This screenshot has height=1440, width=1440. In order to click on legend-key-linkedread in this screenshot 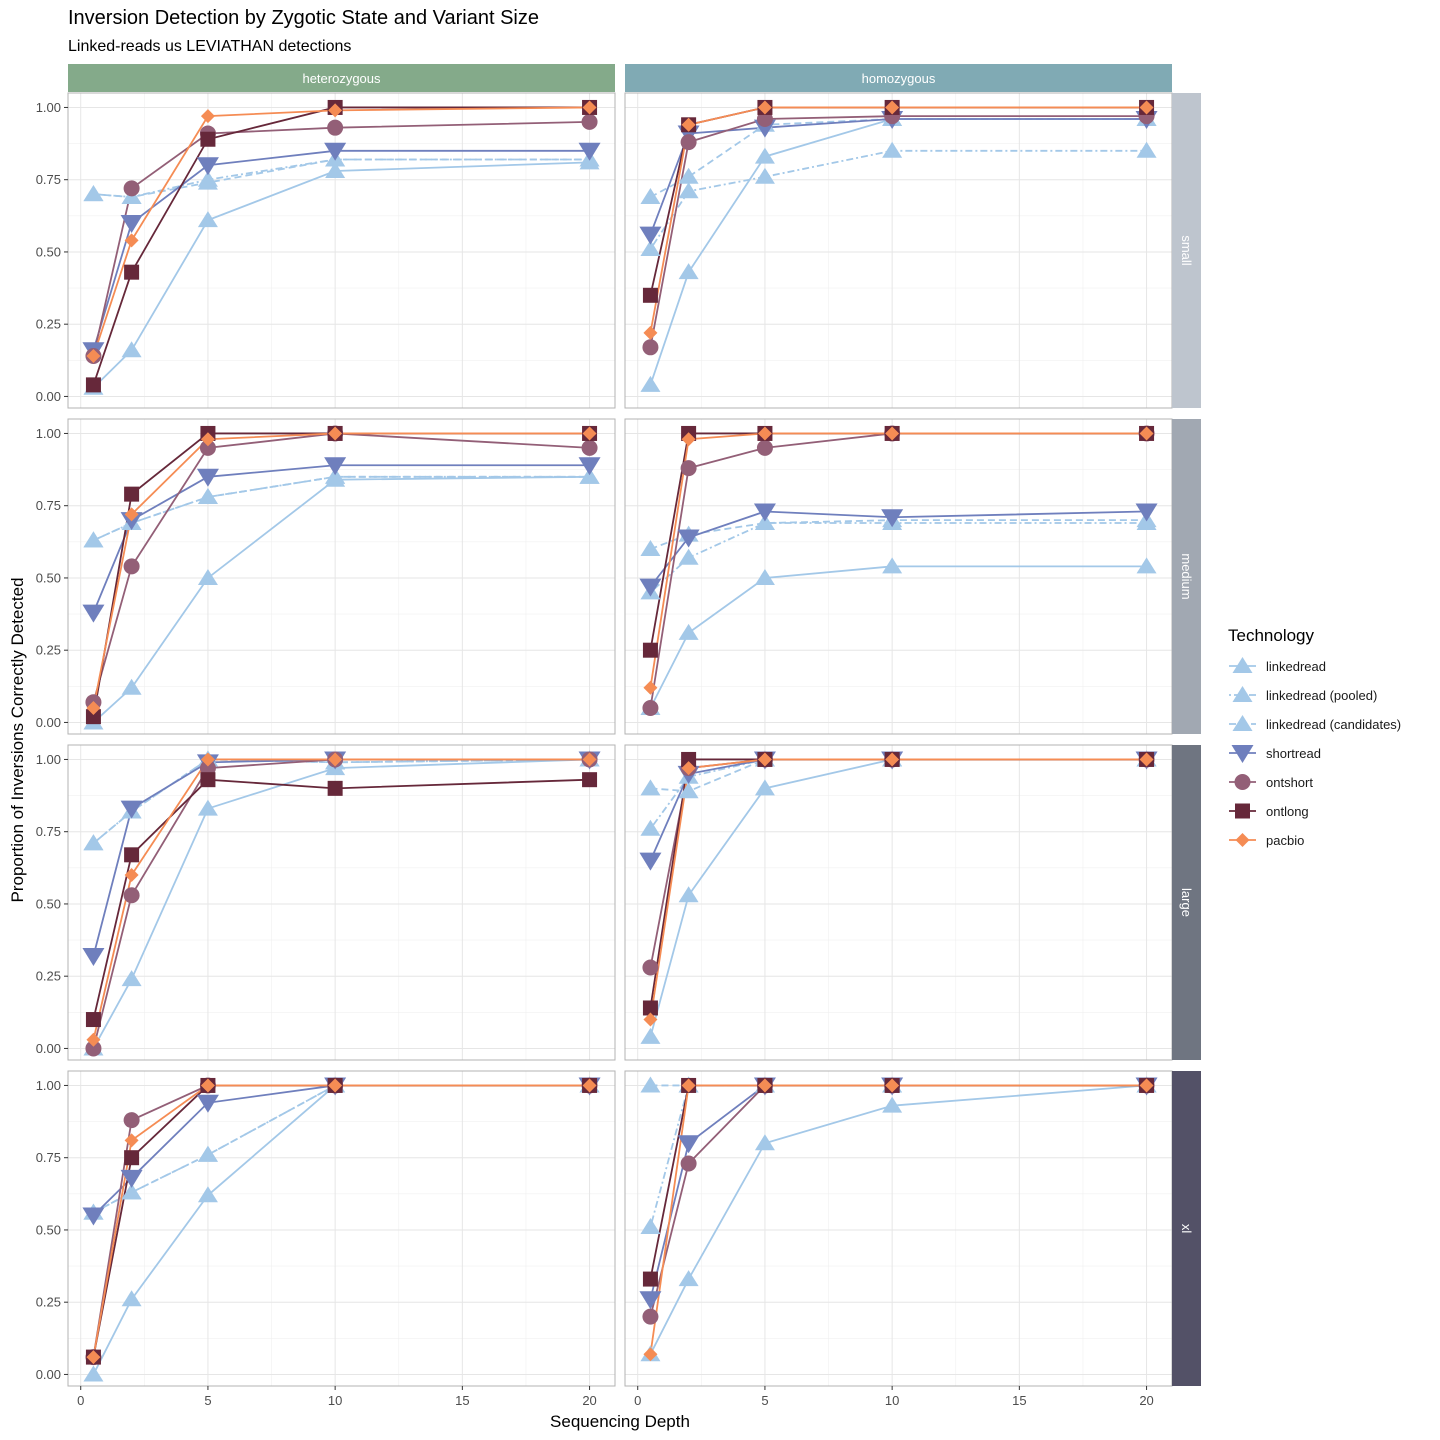, I will do `click(1242, 665)`.